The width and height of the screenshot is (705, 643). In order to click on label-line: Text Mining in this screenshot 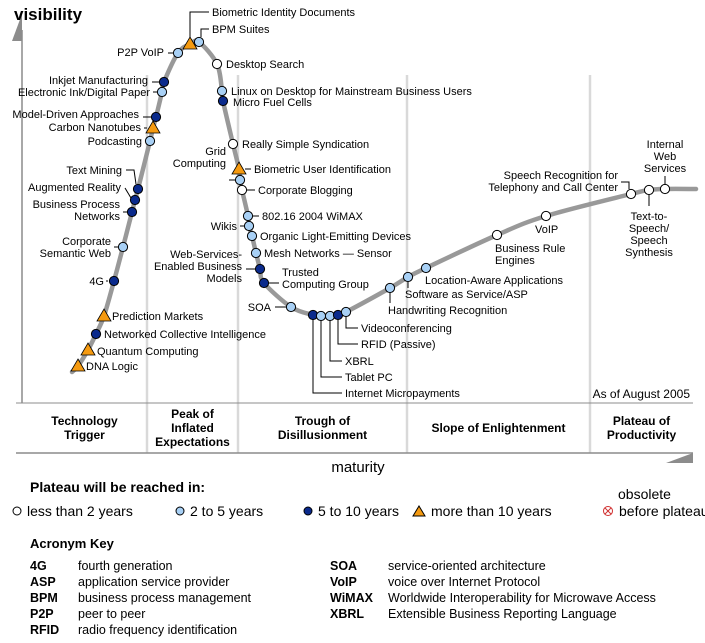, I will do `click(94, 171)`.